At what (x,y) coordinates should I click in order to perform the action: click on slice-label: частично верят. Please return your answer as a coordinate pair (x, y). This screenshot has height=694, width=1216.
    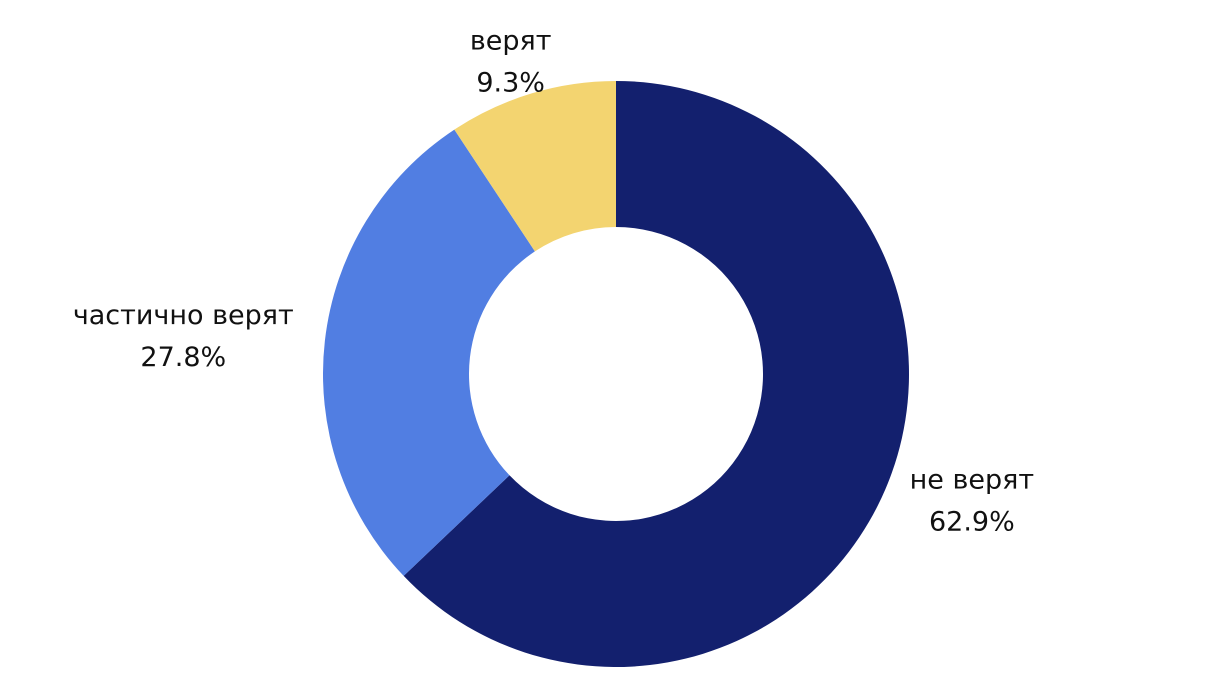
    Looking at the image, I should click on (183, 315).